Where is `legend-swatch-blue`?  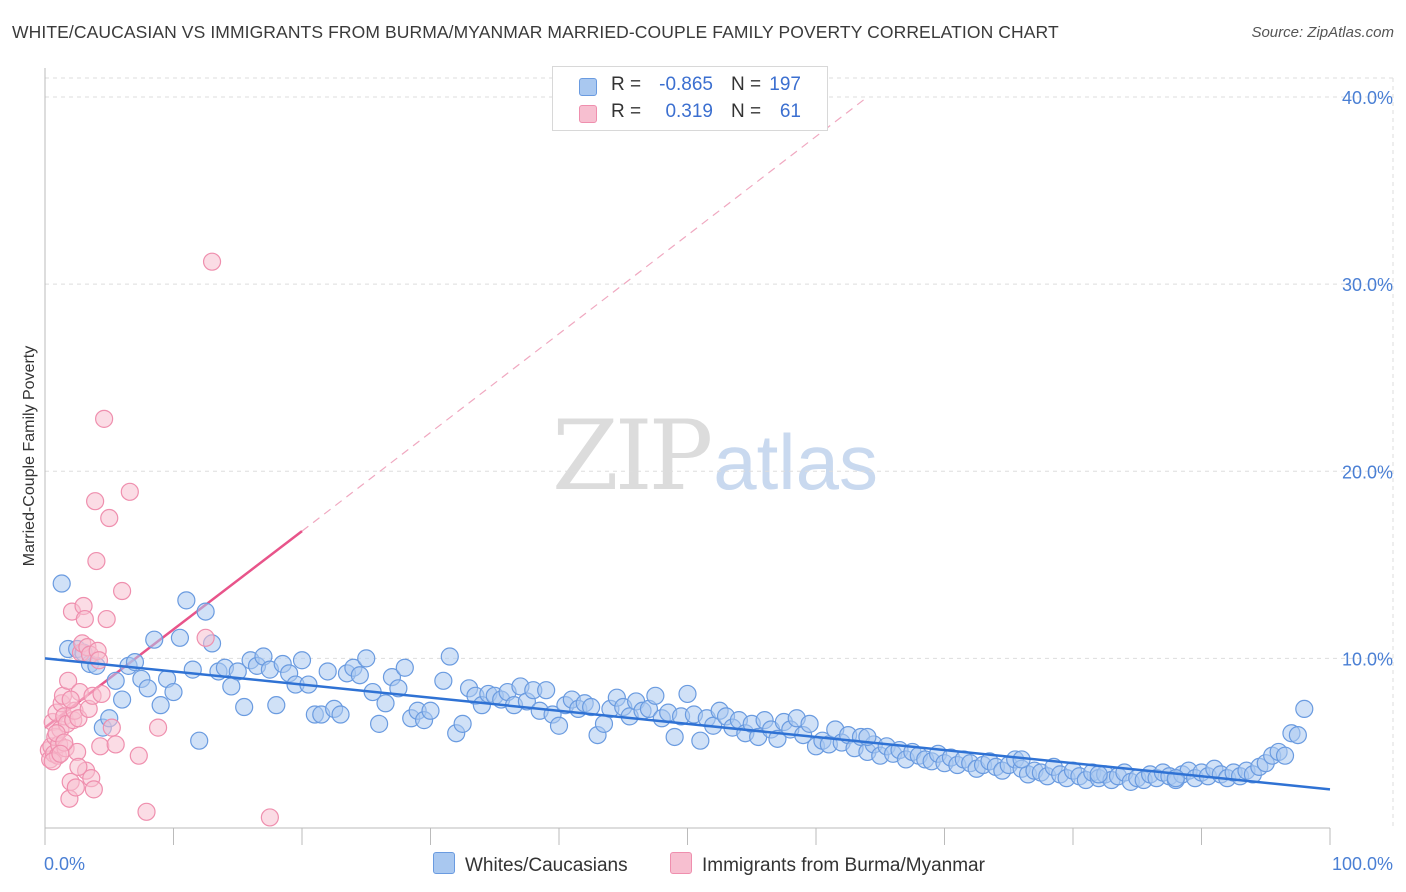
legend-swatch-blue is located at coordinates (588, 87).